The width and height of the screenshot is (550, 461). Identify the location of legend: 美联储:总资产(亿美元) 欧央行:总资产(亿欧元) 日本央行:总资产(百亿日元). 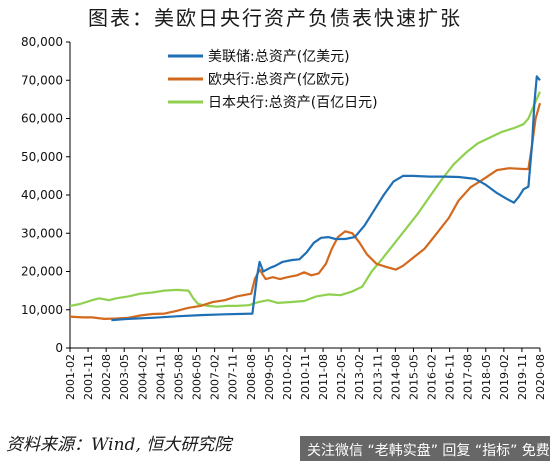
(273, 80).